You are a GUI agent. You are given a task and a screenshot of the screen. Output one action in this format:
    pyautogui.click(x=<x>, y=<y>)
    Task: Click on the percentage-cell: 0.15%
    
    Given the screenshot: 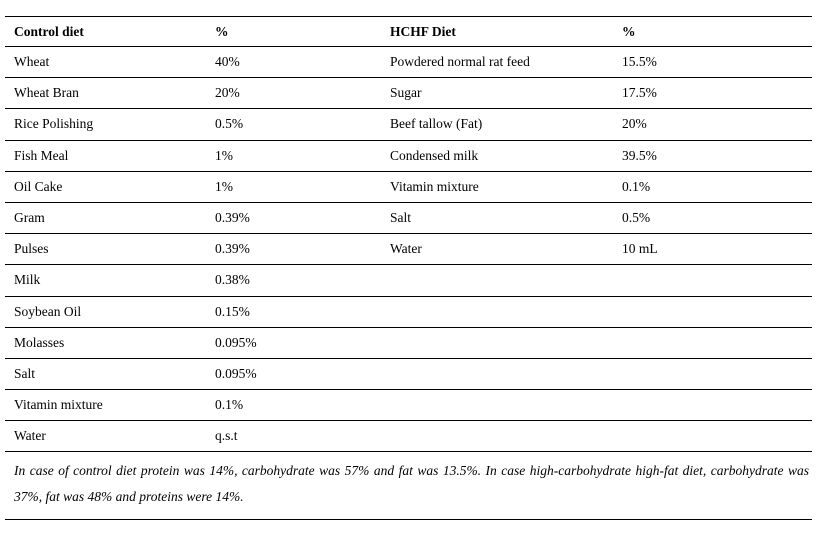 What is the action you would take?
    pyautogui.click(x=293, y=312)
    